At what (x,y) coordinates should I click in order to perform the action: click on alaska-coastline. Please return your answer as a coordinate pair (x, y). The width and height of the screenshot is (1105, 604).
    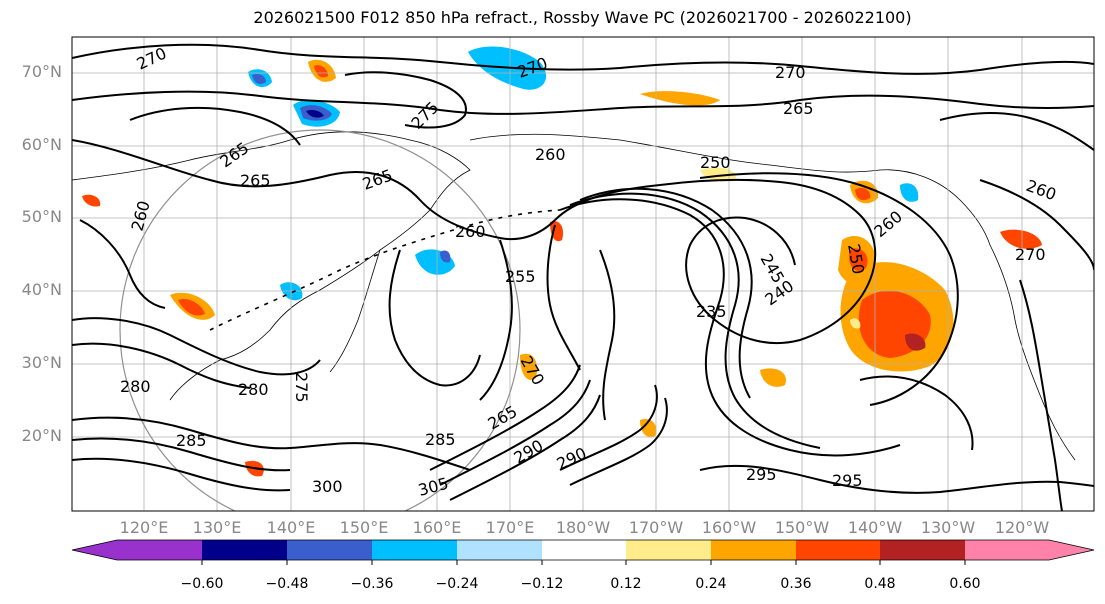
    Looking at the image, I should click on (730, 189).